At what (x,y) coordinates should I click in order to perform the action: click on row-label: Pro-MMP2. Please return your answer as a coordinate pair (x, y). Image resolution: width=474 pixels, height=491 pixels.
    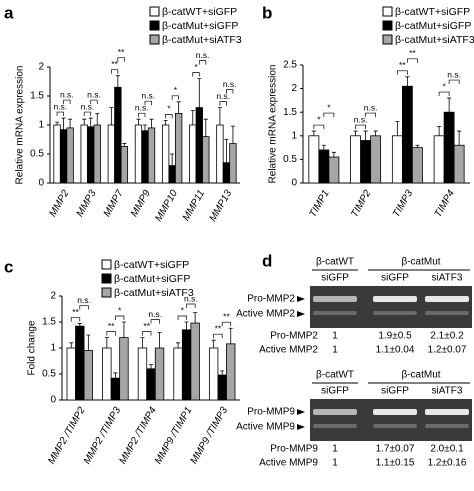
    Looking at the image, I should click on (294, 336).